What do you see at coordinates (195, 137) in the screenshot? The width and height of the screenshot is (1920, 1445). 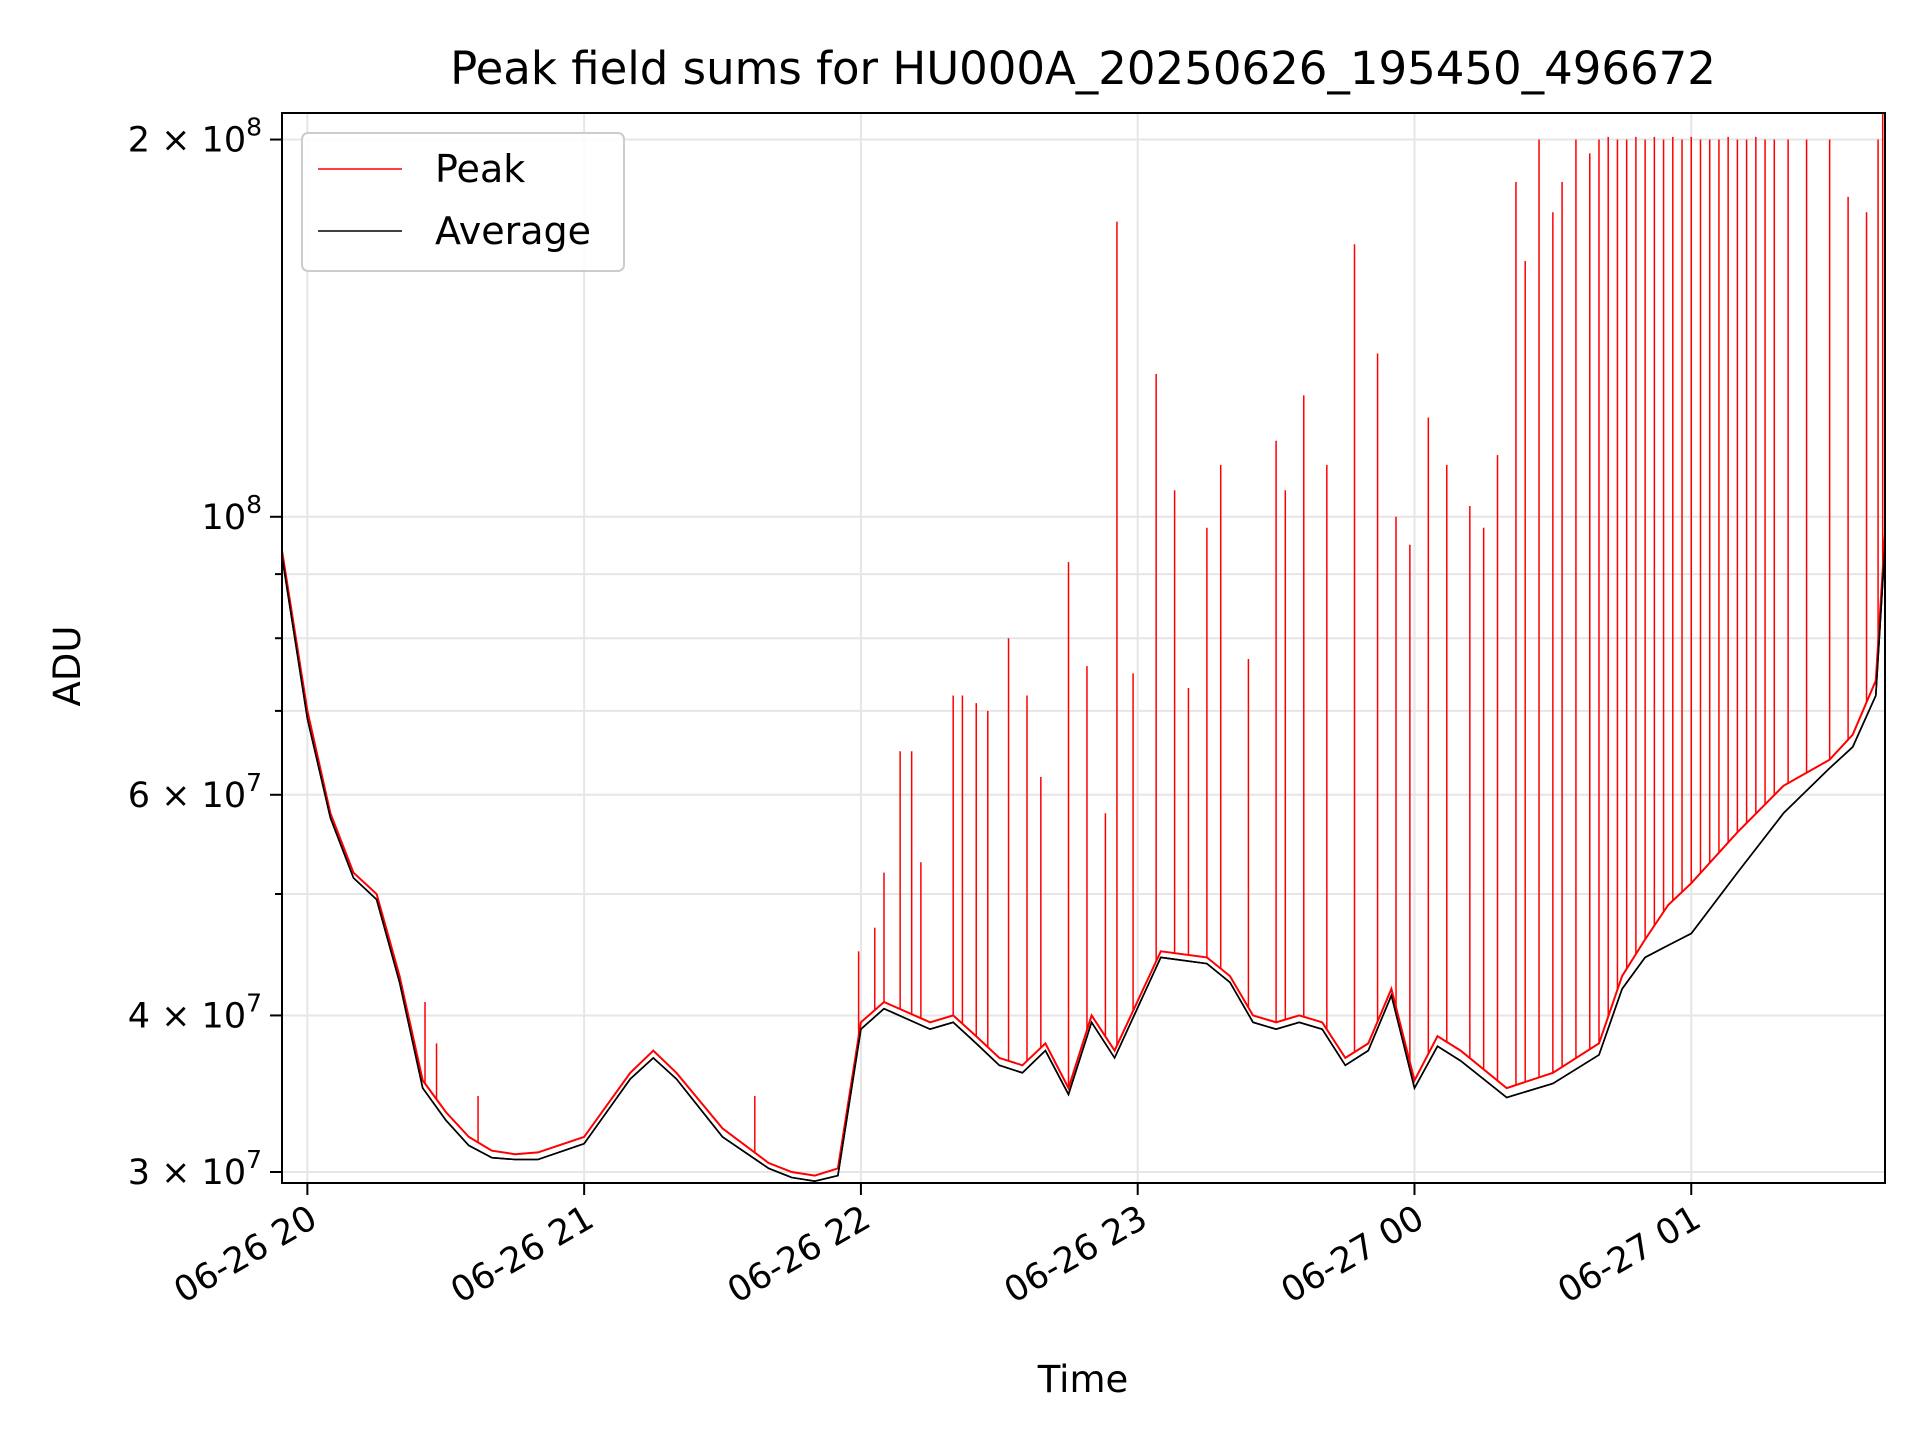 I see `y-tick-label: 2 × 108` at bounding box center [195, 137].